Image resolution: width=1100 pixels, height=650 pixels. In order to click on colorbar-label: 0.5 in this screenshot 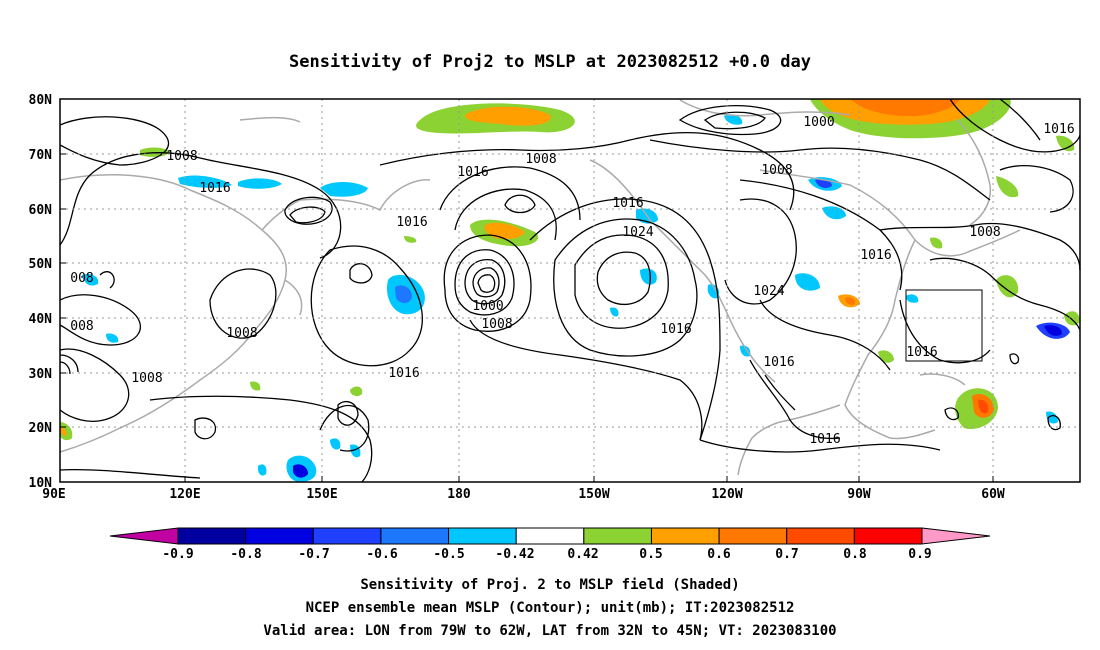, I will do `click(650, 554)`.